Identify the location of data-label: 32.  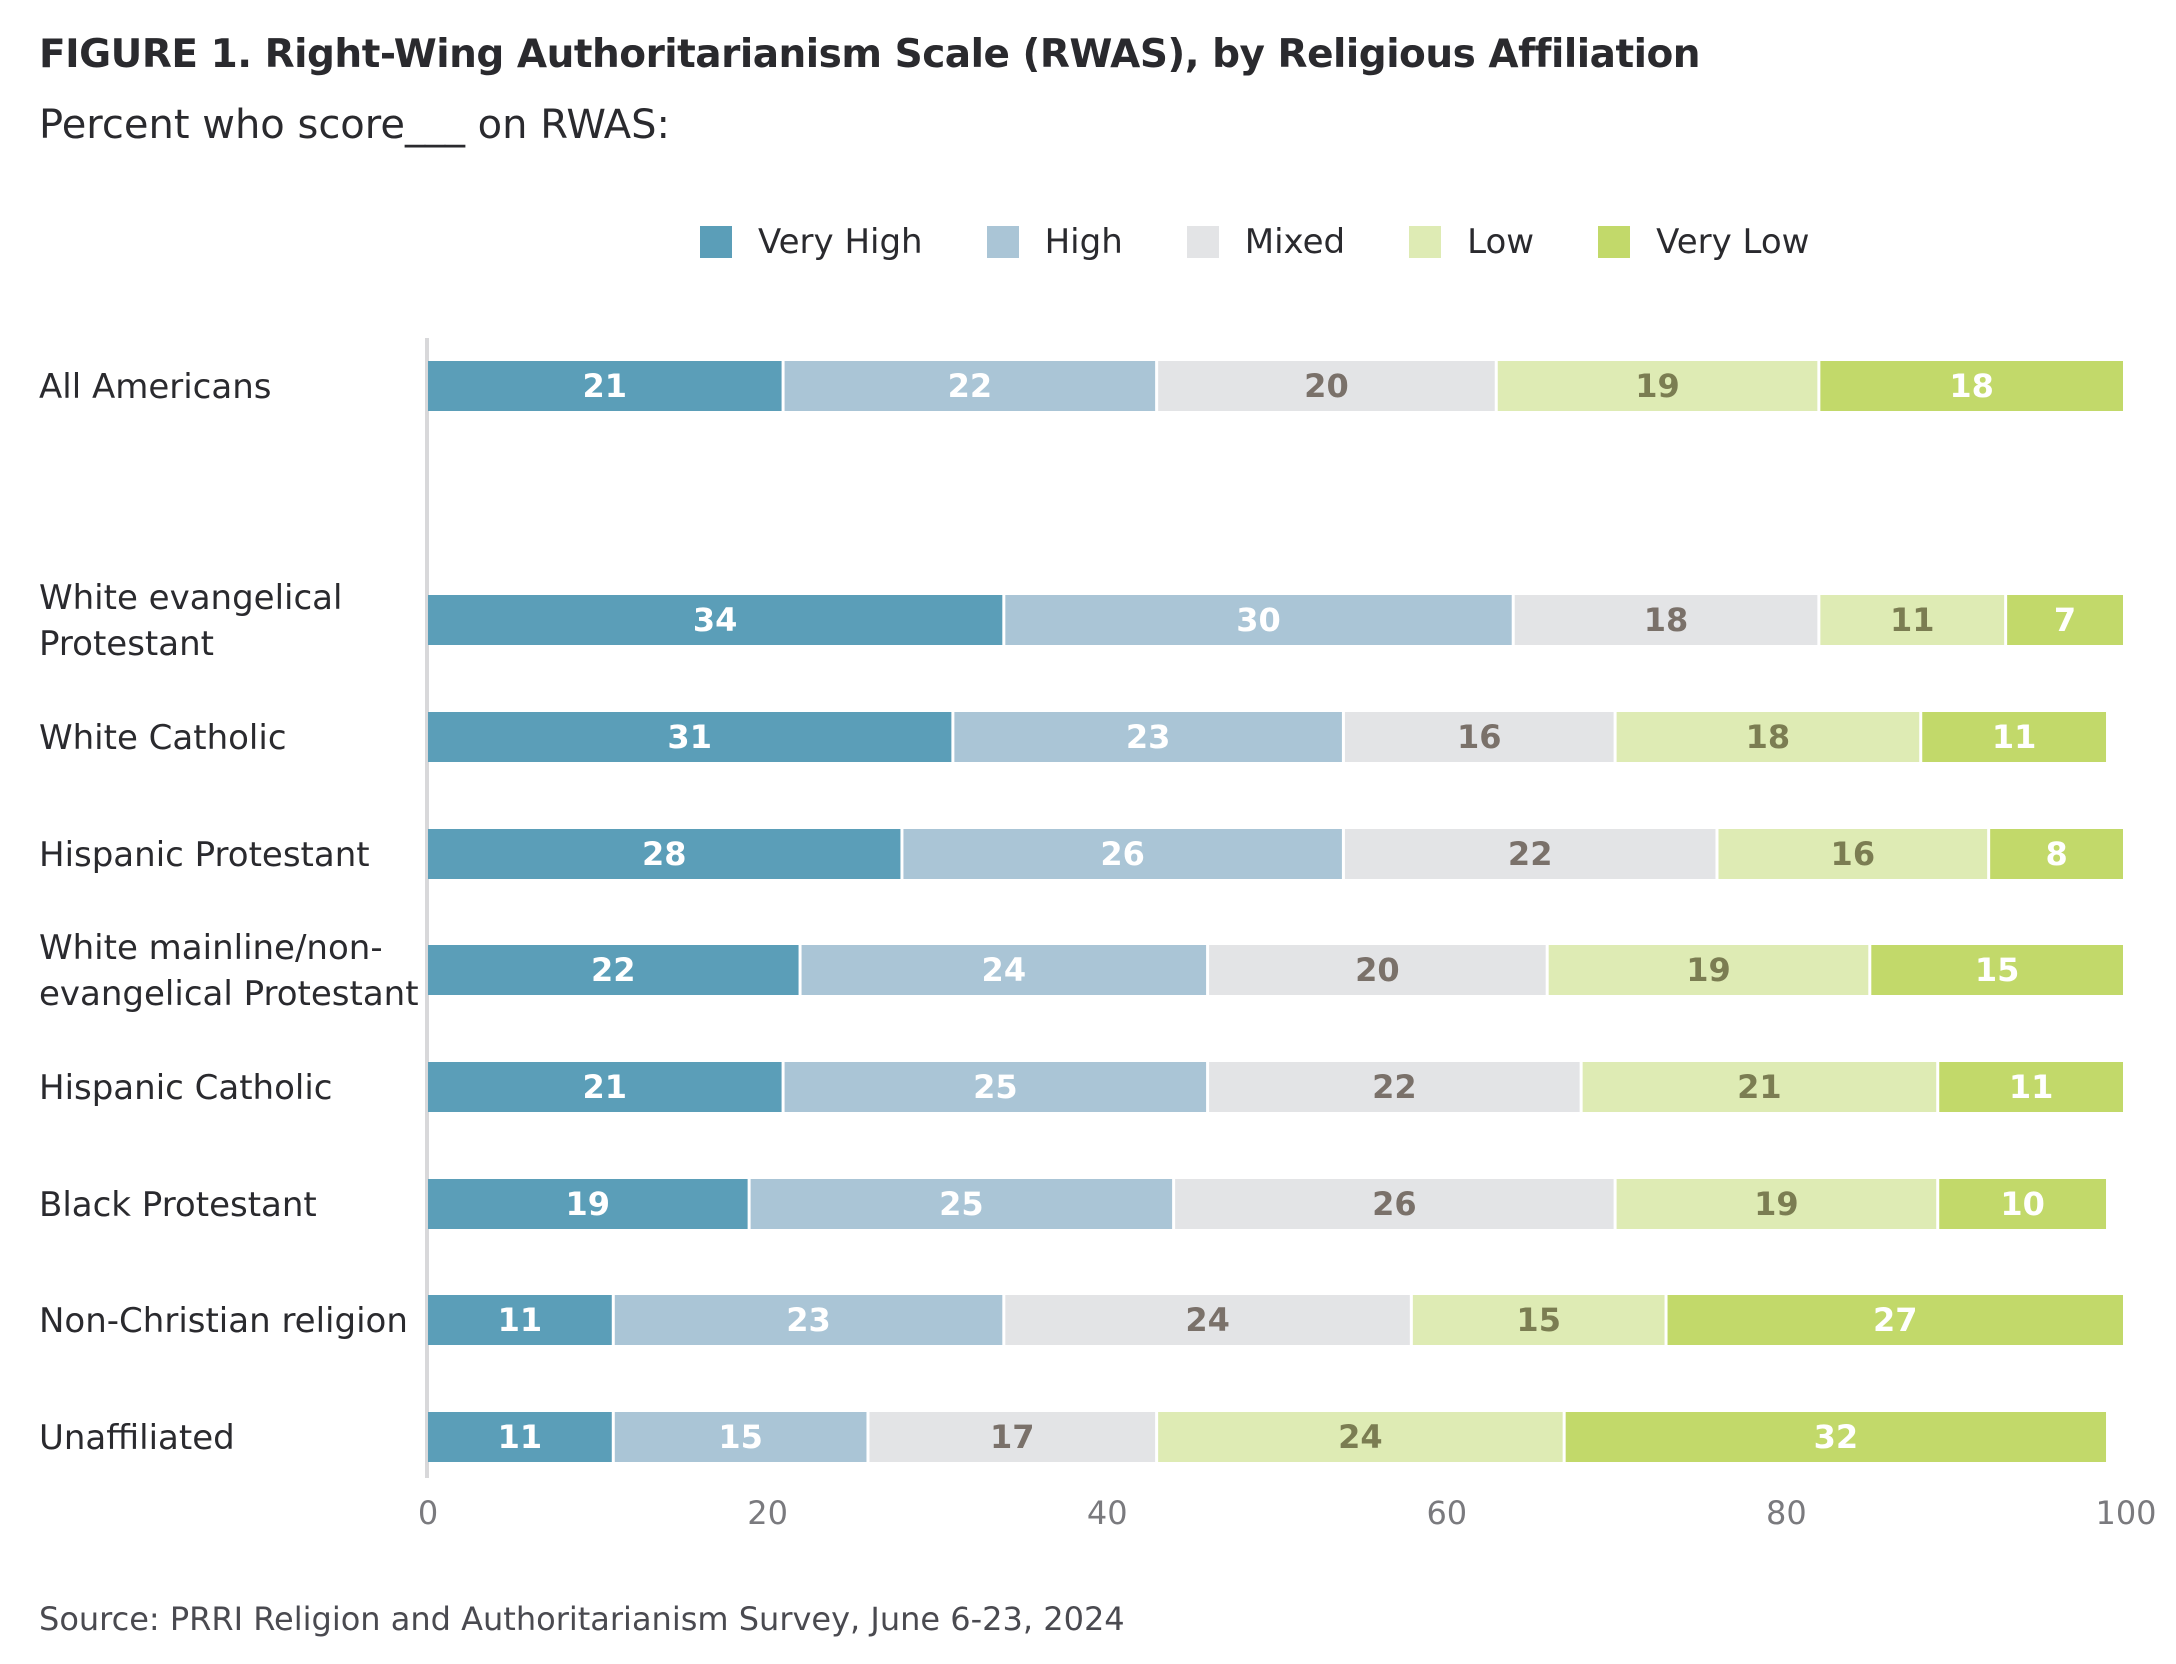
(1836, 1437).